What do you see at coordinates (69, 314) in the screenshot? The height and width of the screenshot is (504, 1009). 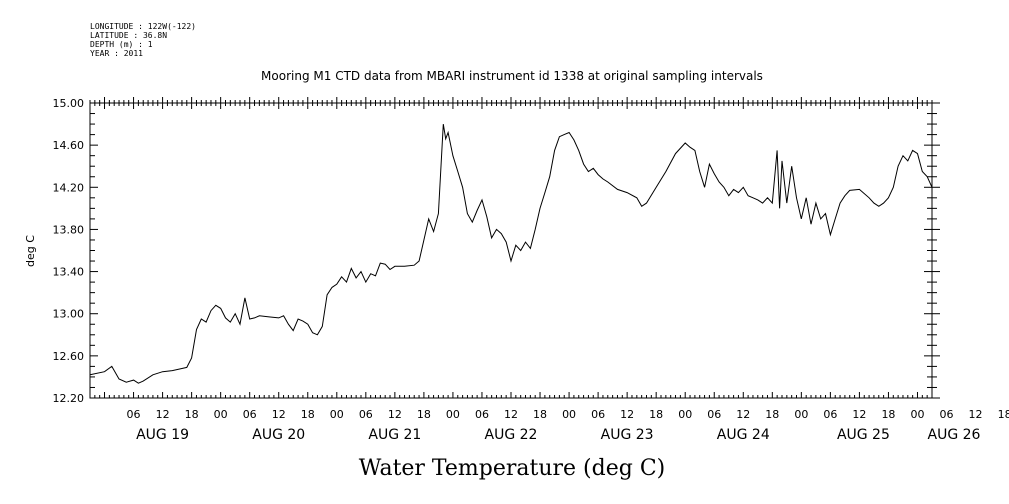 I see `y-tick-label: 13.00` at bounding box center [69, 314].